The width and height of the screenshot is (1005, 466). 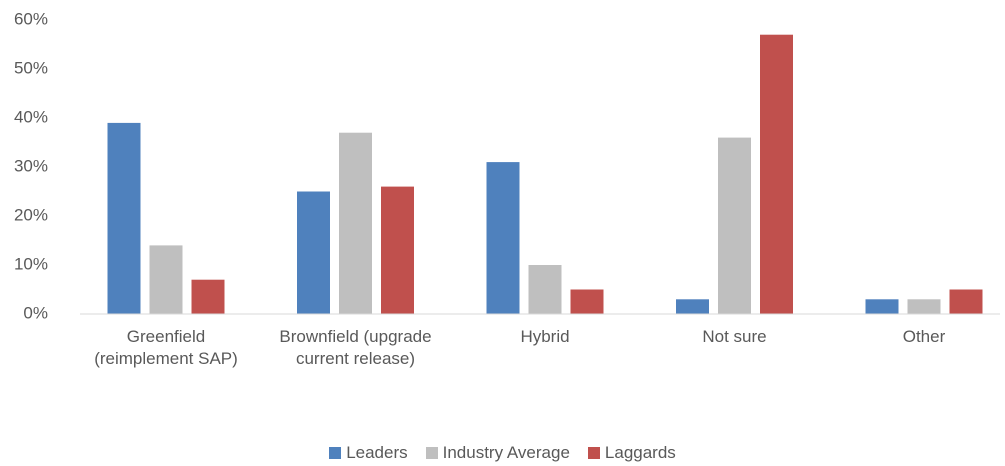 I want to click on legend-label: Industry Average, so click(x=506, y=452).